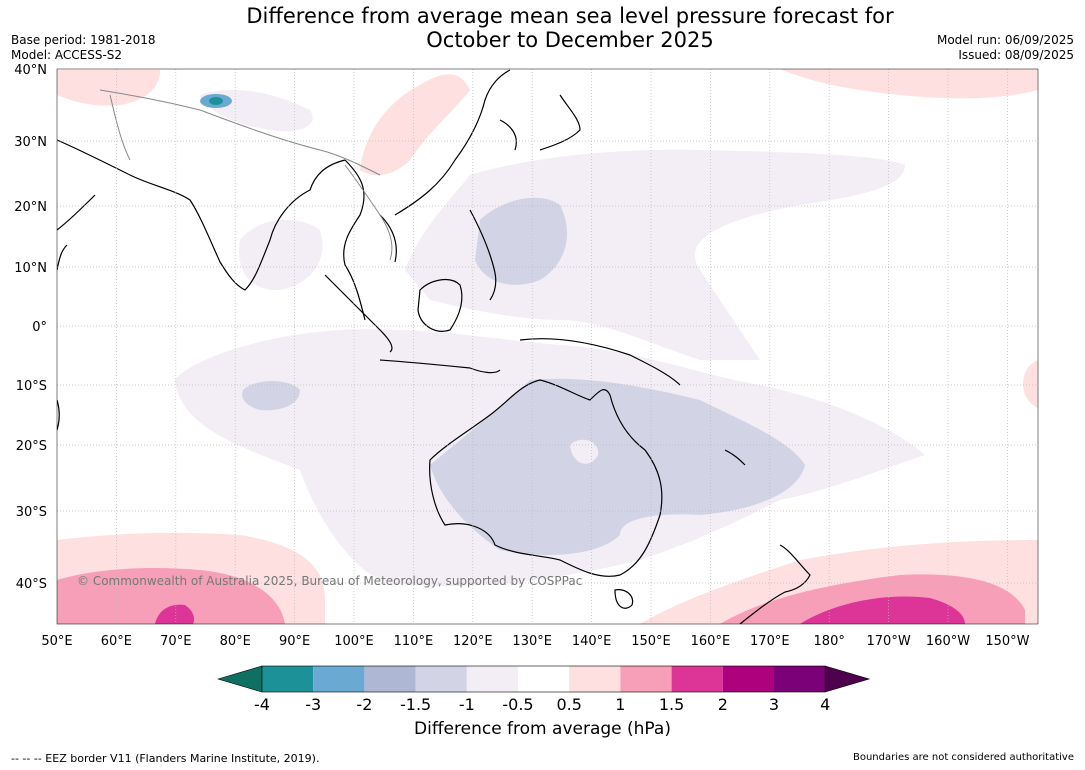 The height and width of the screenshot is (770, 1085). What do you see at coordinates (235, 641) in the screenshot?
I see `lon-label: 80°E` at bounding box center [235, 641].